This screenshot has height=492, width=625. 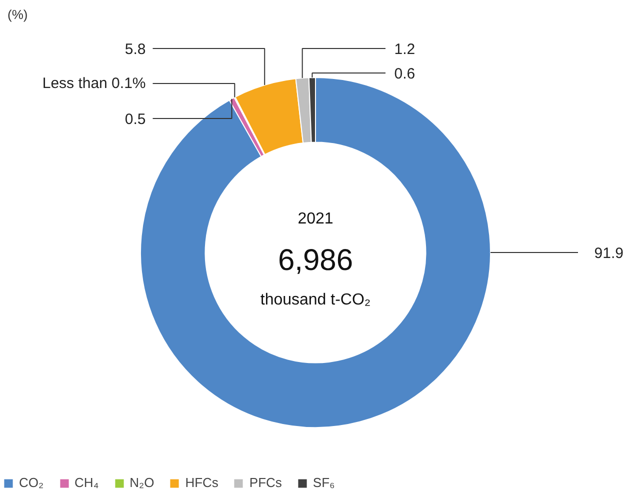 I want to click on data-label: 1.2, so click(x=405, y=49).